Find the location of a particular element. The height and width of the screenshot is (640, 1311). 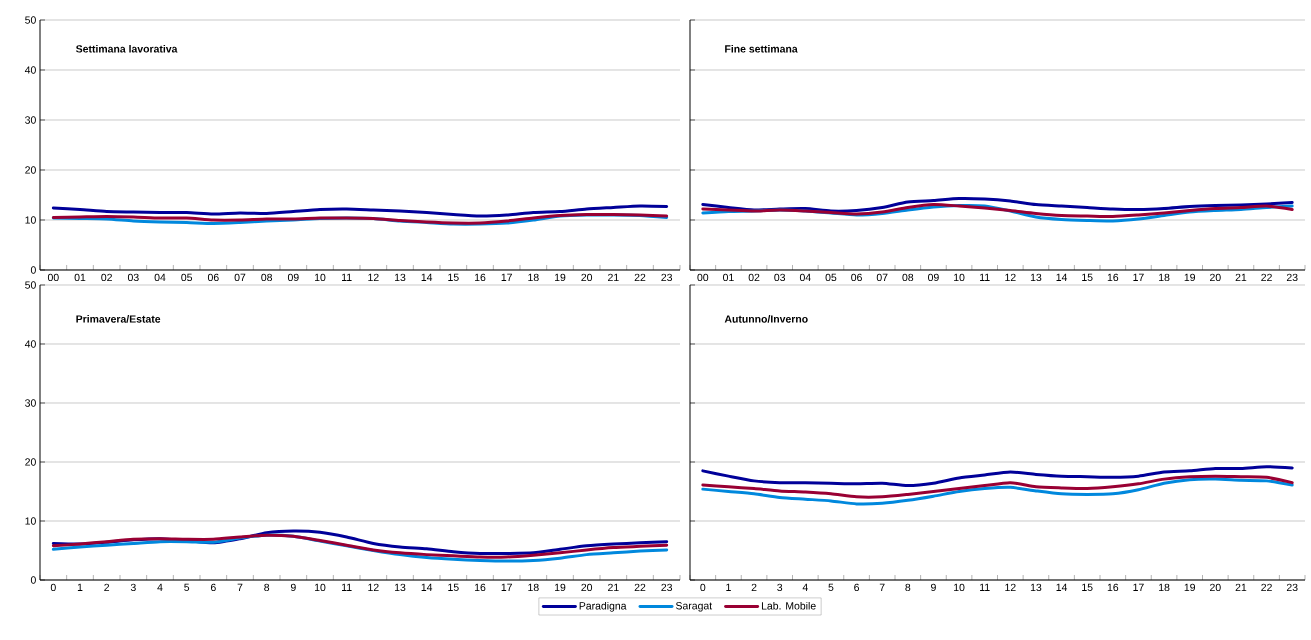

x-tick-label: 9 is located at coordinates (293, 587).